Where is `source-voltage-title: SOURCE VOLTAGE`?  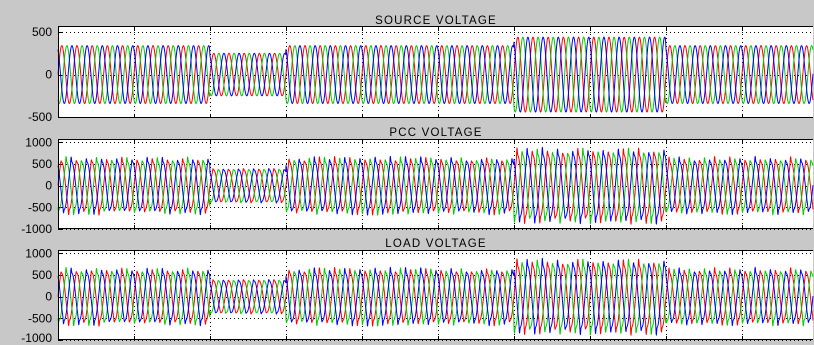
source-voltage-title: SOURCE VOLTAGE is located at coordinates (436, 21).